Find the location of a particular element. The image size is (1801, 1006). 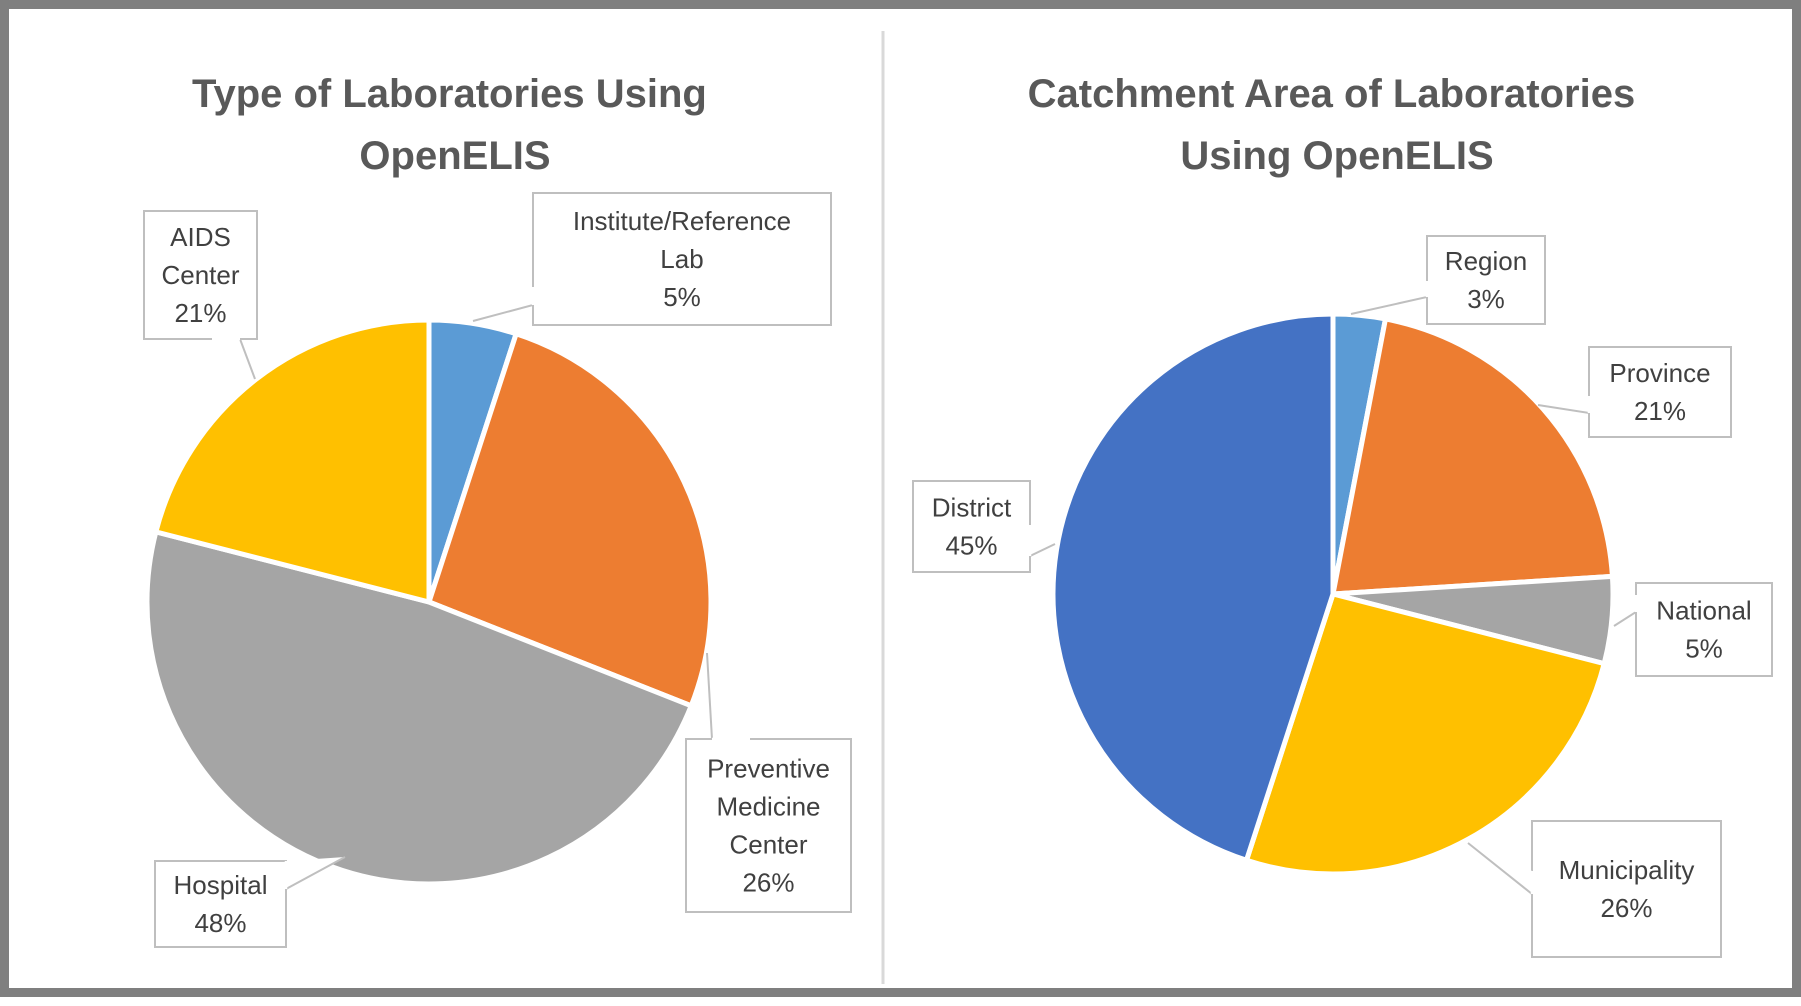

slice-name-label: National is located at coordinates (1703, 611).